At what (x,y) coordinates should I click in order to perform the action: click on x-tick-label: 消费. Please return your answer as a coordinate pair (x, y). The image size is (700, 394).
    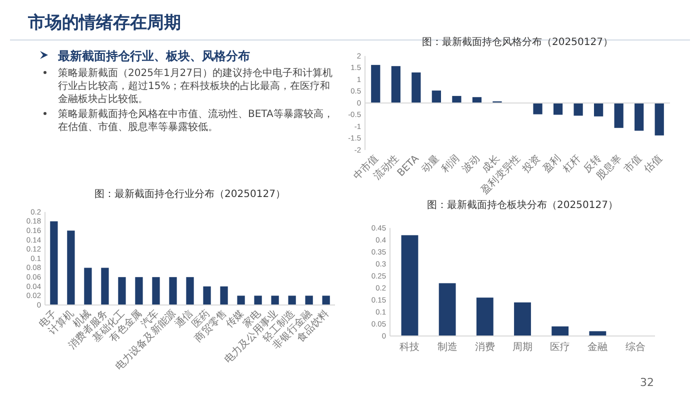
    Looking at the image, I should click on (484, 347).